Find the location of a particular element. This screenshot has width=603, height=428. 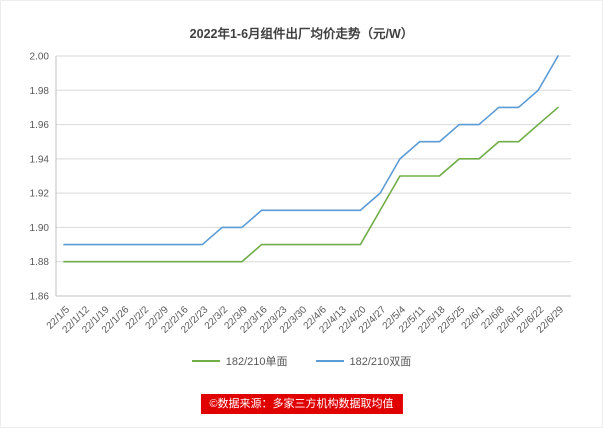

chart-legend: 182/210单面 182/210双面 is located at coordinates (301, 361).